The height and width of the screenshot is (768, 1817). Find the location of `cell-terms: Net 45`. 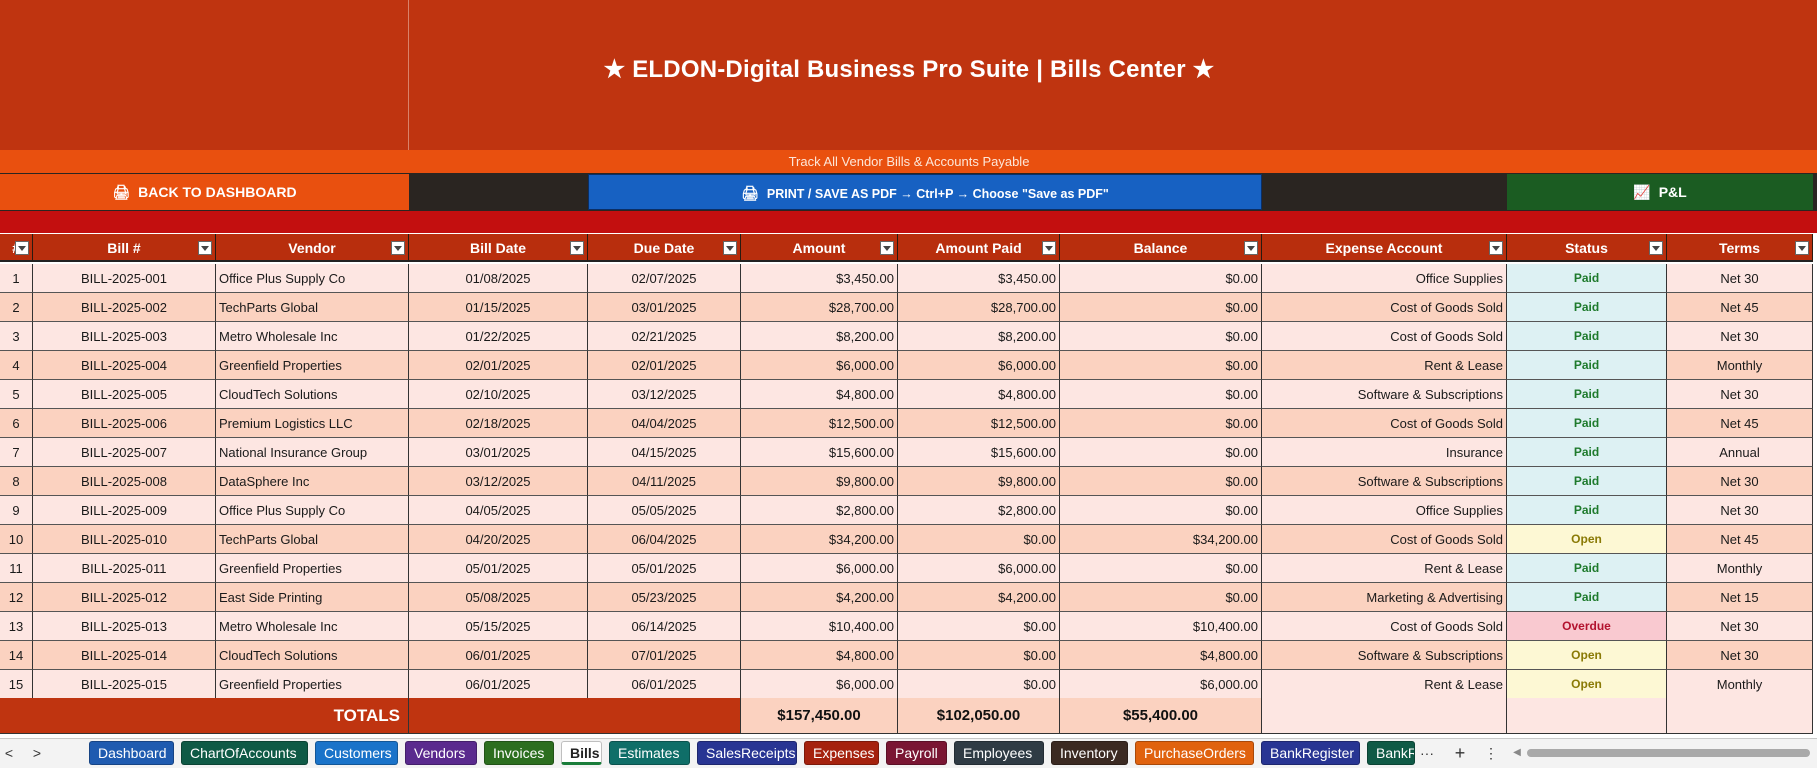

cell-terms: Net 45 is located at coordinates (1740, 539).